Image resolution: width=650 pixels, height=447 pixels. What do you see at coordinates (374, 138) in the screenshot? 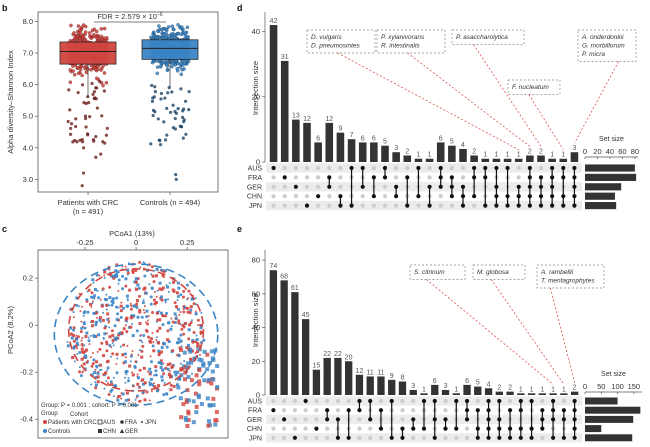
I see `bar-value-label: 6` at bounding box center [374, 138].